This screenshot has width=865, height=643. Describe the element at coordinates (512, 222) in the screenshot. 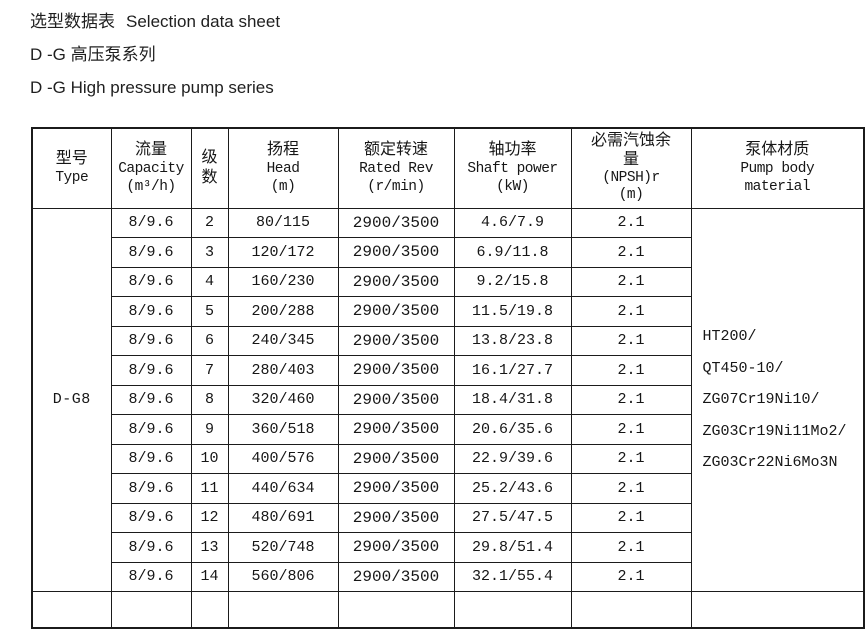

I see `cell-shaft-power: 4.6/7.9` at that location.